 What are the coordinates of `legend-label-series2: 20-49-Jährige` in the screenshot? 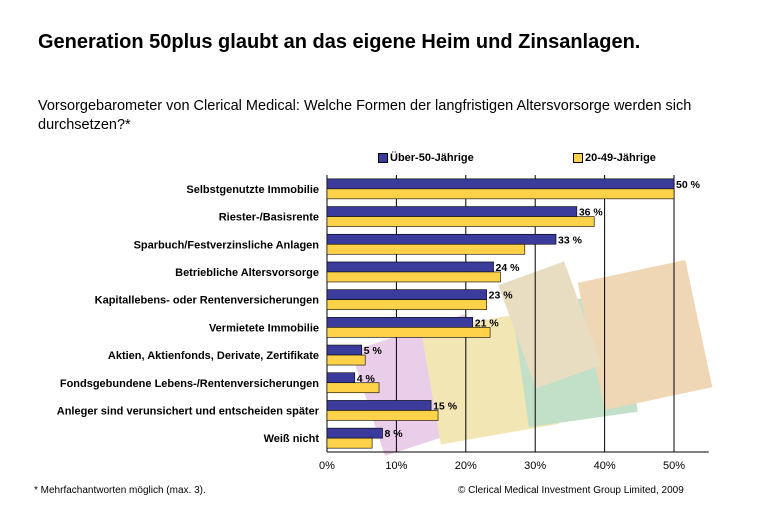 It's located at (620, 158).